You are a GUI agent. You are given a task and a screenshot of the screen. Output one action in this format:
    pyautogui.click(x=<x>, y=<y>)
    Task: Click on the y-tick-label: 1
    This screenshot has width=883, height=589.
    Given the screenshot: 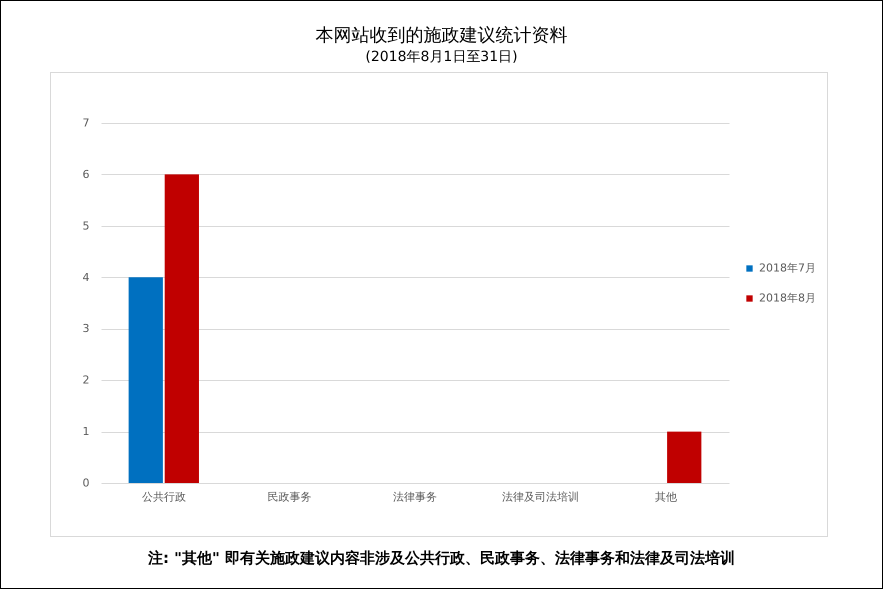 What is the action you would take?
    pyautogui.click(x=86, y=431)
    